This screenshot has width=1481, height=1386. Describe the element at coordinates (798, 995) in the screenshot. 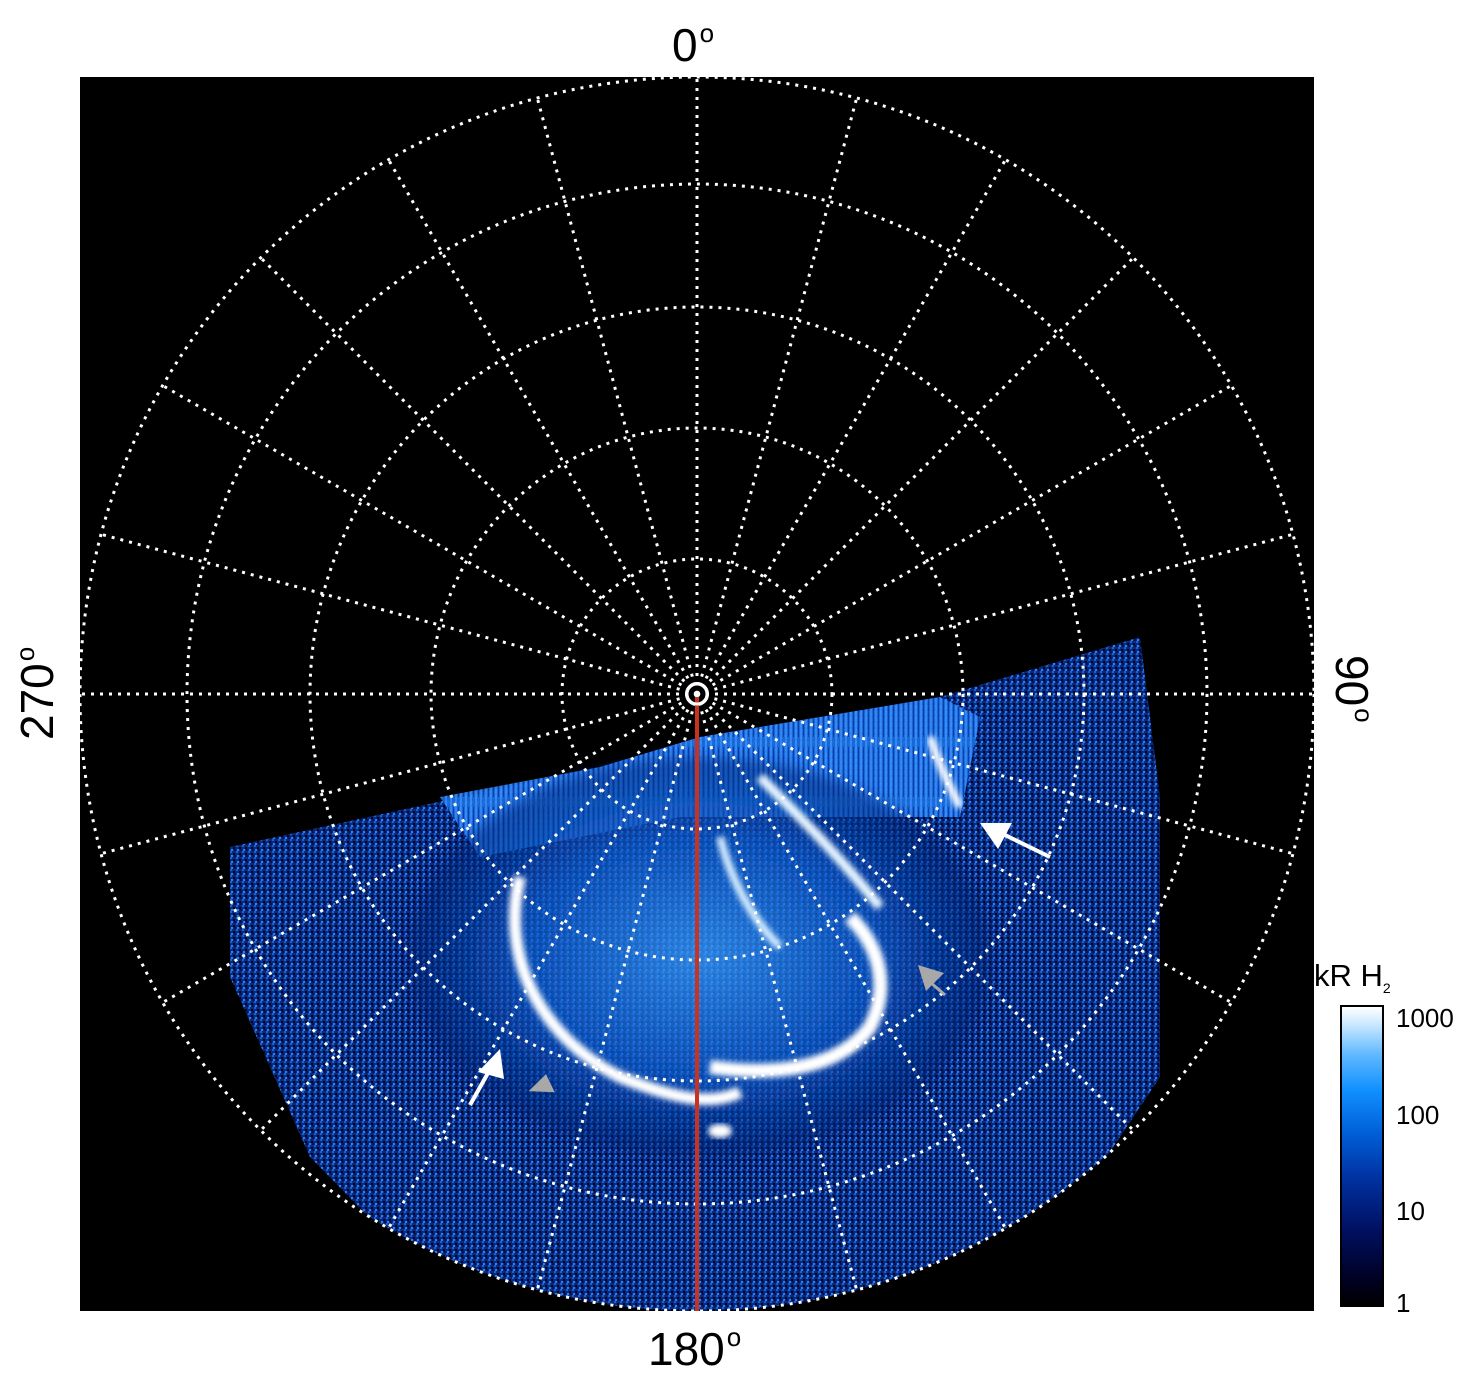

I see `main-oval-dawn` at that location.